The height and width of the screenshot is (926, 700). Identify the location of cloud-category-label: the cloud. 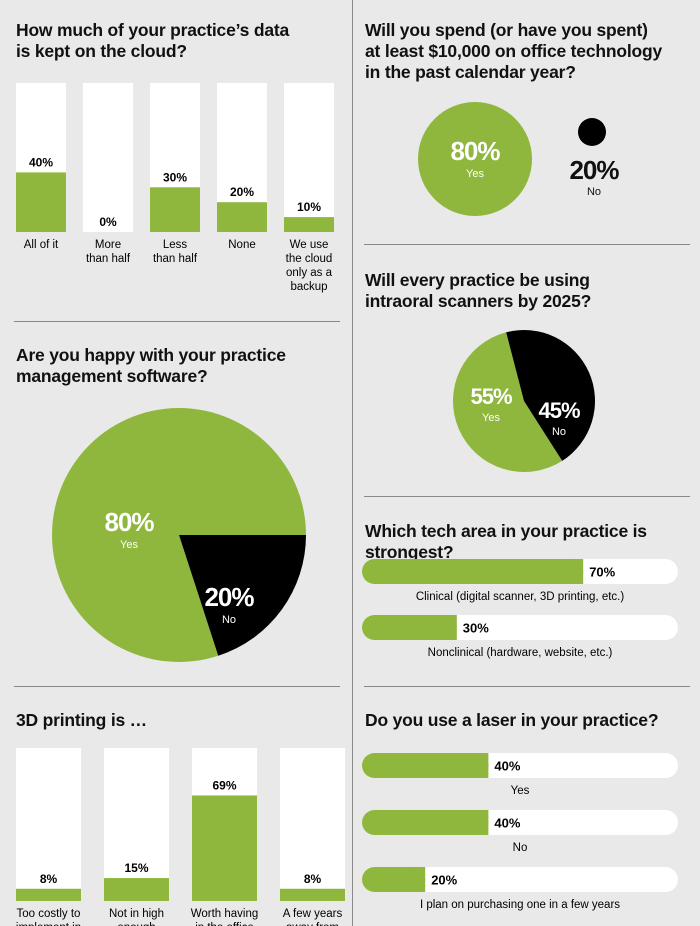
(309, 259).